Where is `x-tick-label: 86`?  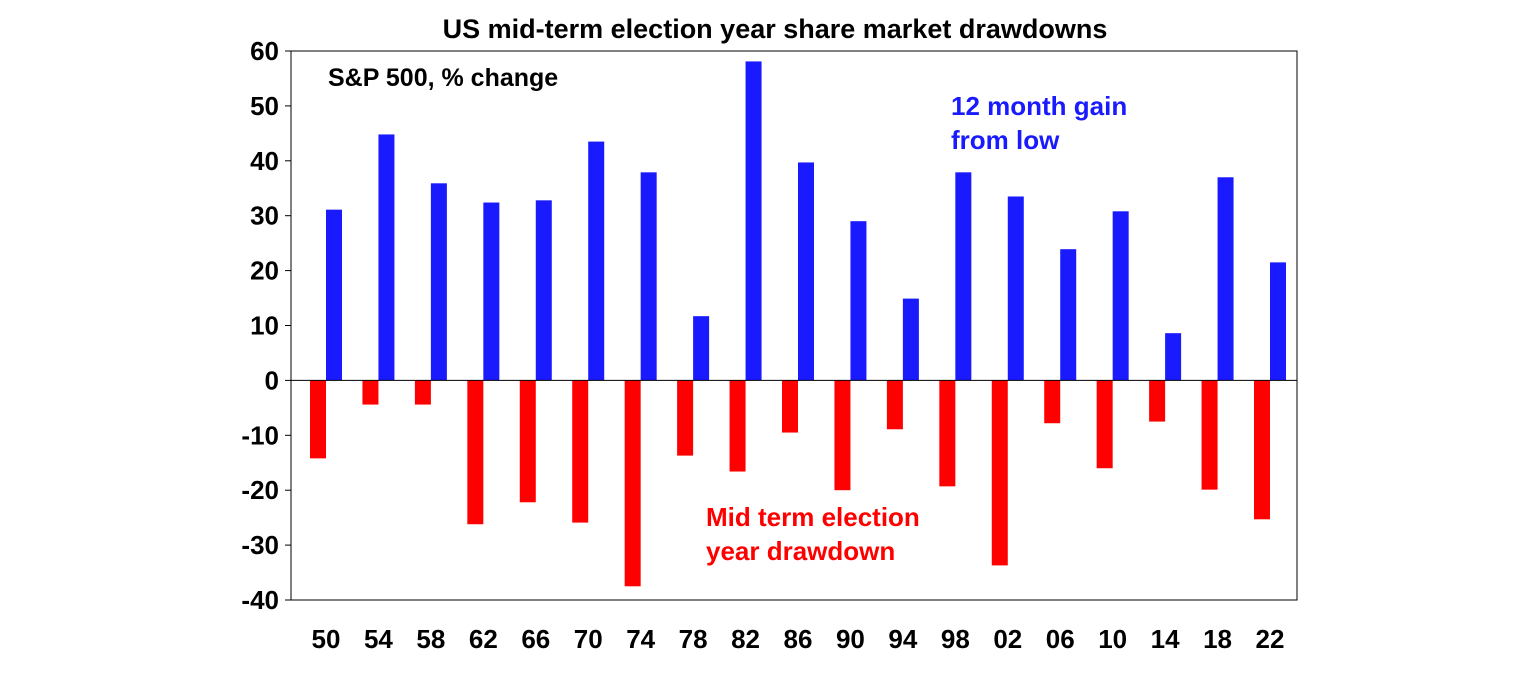 x-tick-label: 86 is located at coordinates (798, 639).